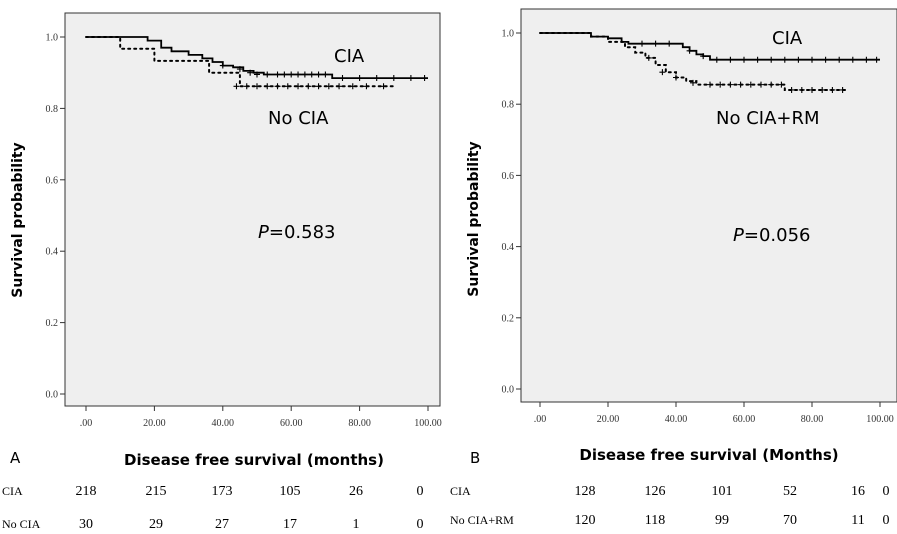 The width and height of the screenshot is (897, 534). Describe the element at coordinates (359, 423) in the screenshot. I see `panel-a-x-tick-label: 80.00` at that location.